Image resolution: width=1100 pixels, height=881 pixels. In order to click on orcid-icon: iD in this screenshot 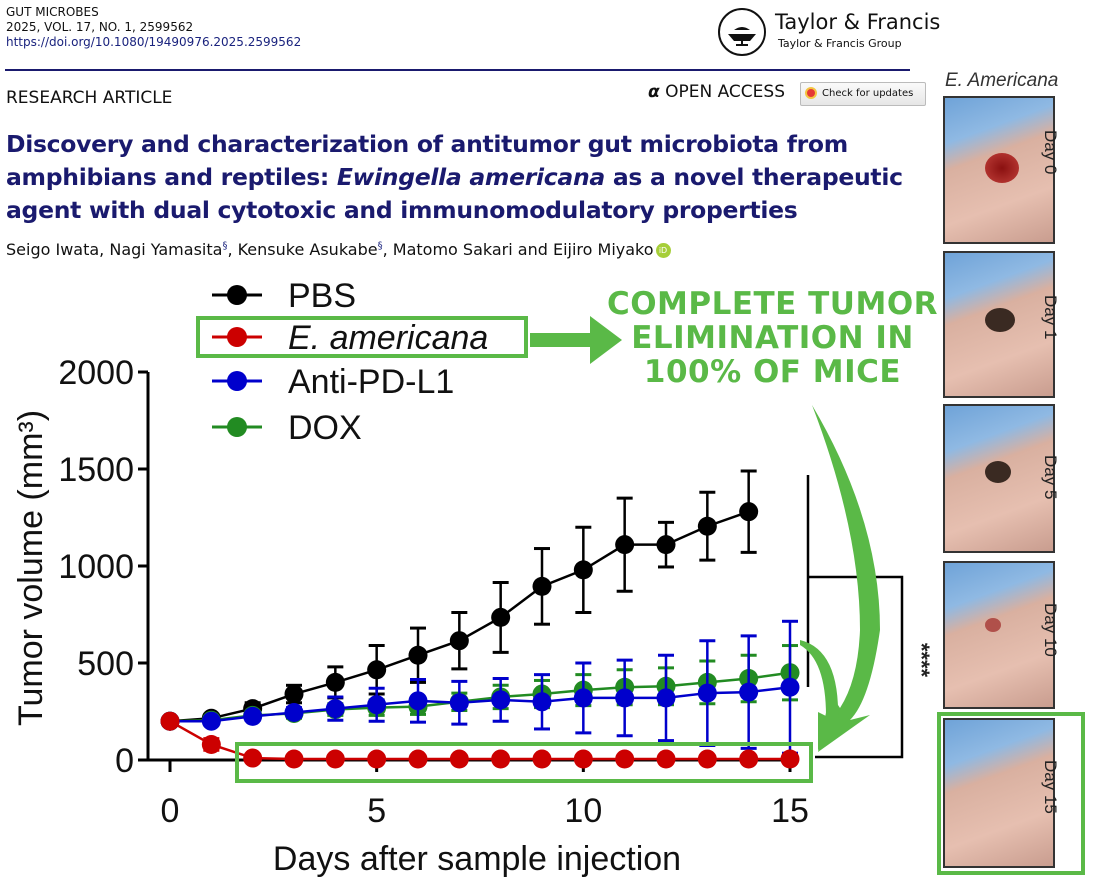, I will do `click(663, 250)`.